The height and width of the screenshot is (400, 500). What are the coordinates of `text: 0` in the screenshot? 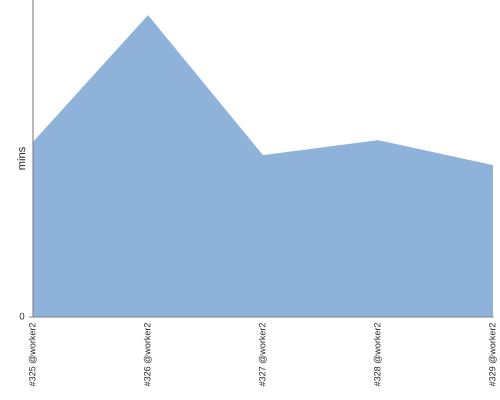 It's located at (22, 316).